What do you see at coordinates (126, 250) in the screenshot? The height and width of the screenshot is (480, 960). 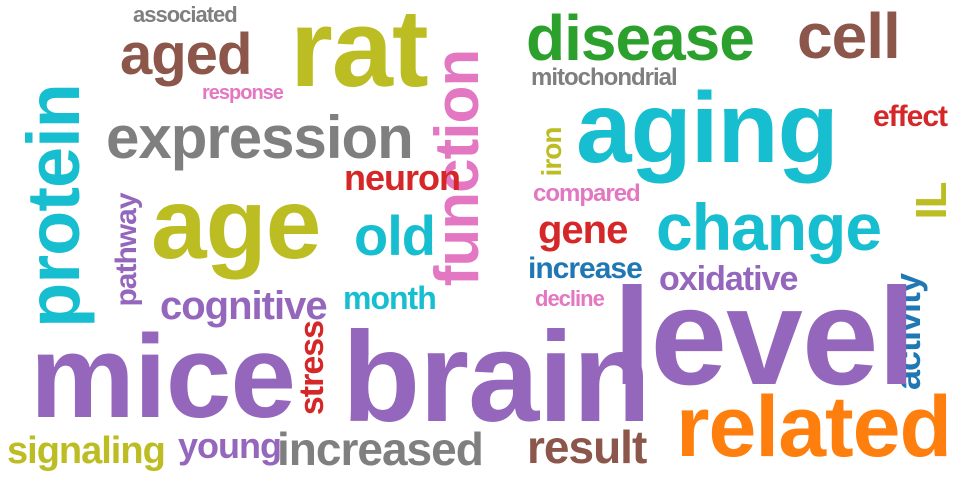 I see `word-pathway: pathway` at bounding box center [126, 250].